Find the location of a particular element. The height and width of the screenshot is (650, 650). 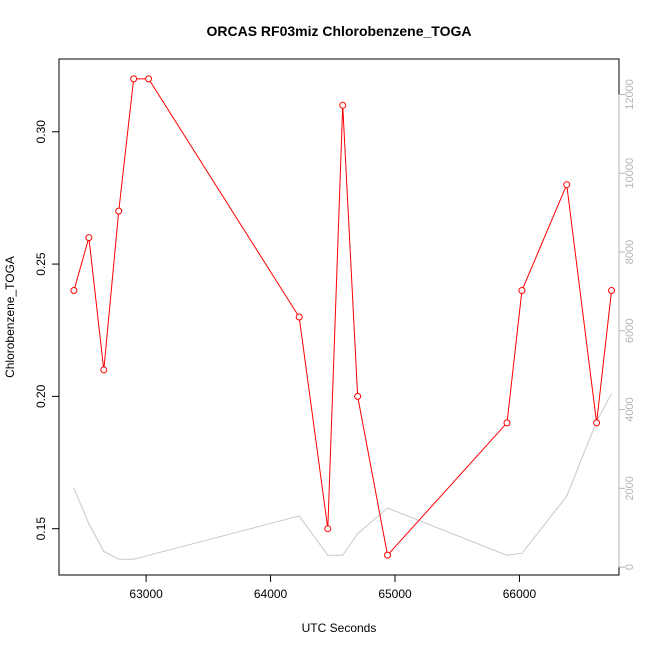

secondary-y-tick-label: 10000 is located at coordinates (630, 173).